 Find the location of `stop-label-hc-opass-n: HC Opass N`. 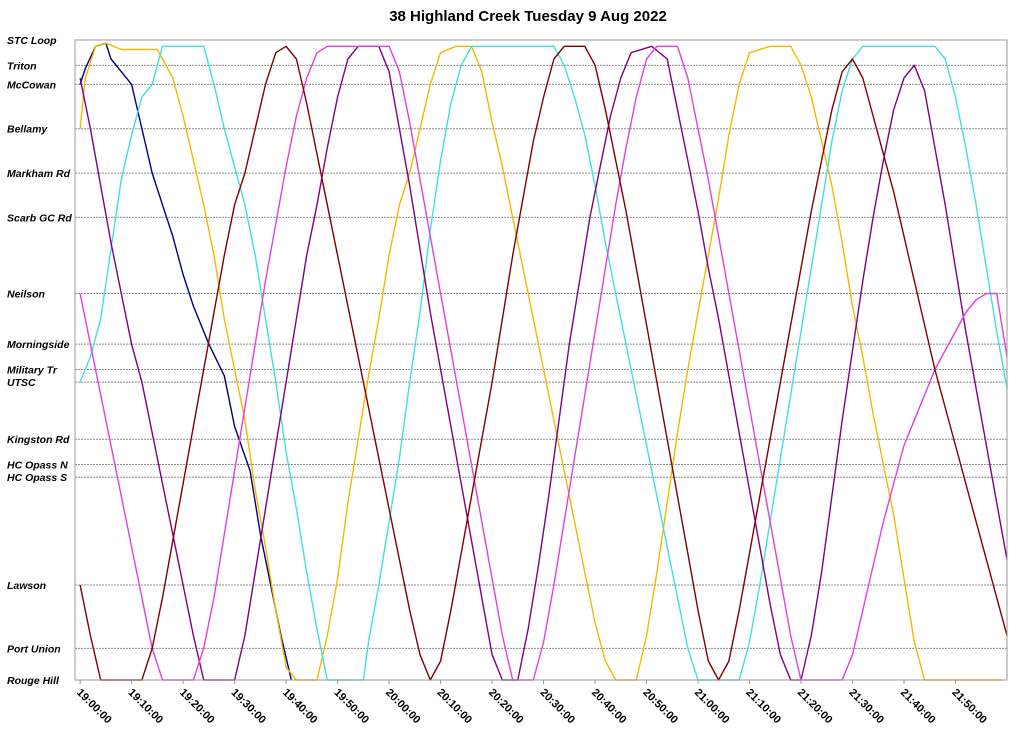

stop-label-hc-opass-n: HC Opass N is located at coordinates (37, 466).